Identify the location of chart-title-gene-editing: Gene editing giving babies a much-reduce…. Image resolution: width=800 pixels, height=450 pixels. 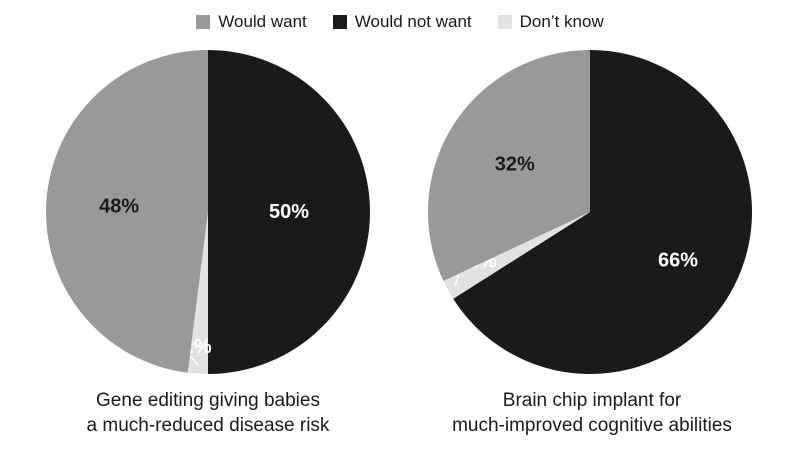
(208, 413).